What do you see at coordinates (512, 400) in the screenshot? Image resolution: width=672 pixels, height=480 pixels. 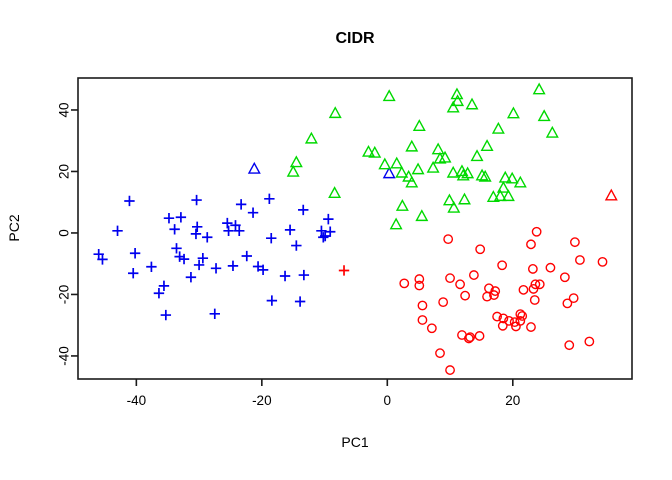 I see `x-tick-label: 20` at bounding box center [512, 400].